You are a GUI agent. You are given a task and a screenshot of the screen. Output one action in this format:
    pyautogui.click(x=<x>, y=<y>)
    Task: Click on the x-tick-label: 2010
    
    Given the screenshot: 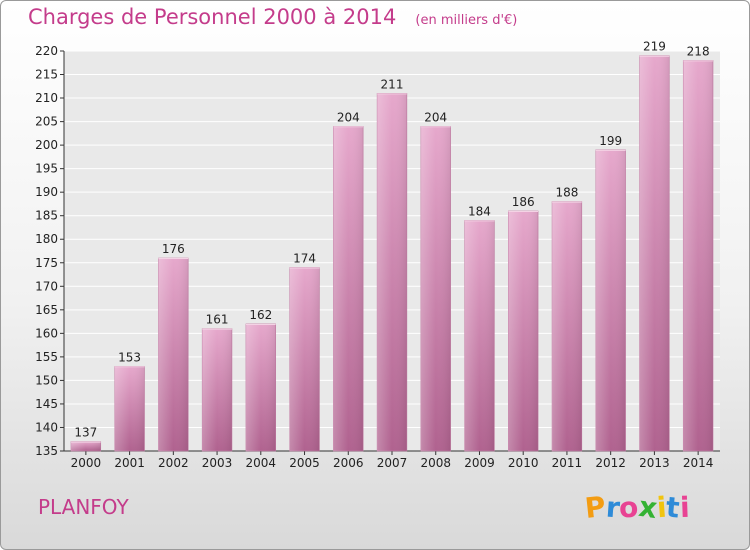 What is the action you would take?
    pyautogui.click(x=523, y=463)
    